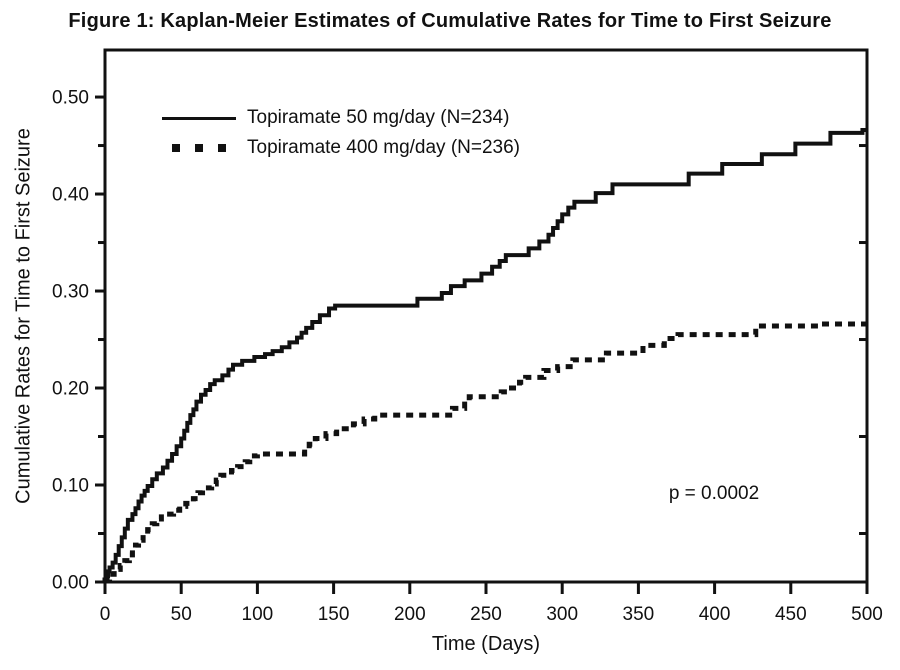  What do you see at coordinates (199, 148) in the screenshot?
I see `dotted-line-key-icon` at bounding box center [199, 148].